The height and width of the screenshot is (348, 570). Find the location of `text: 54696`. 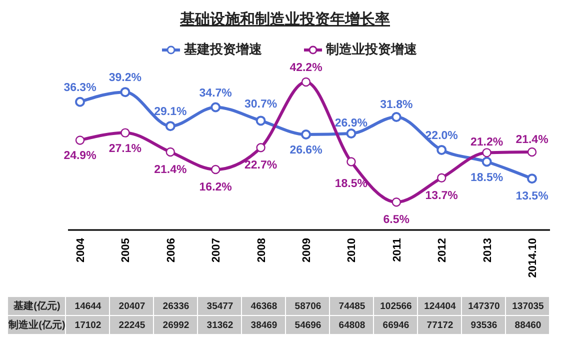

text: 54696 is located at coordinates (308, 326).